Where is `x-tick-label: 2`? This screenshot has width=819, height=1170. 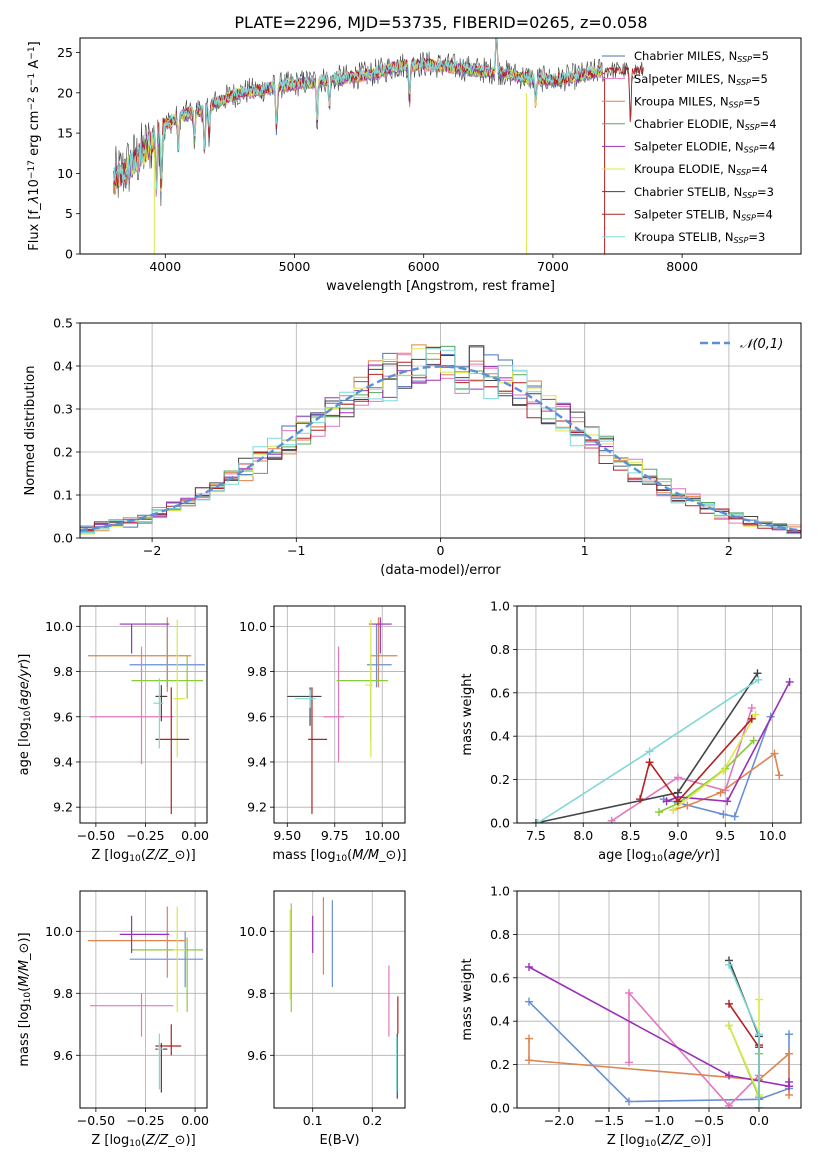
x-tick-label: 2 is located at coordinates (729, 550).